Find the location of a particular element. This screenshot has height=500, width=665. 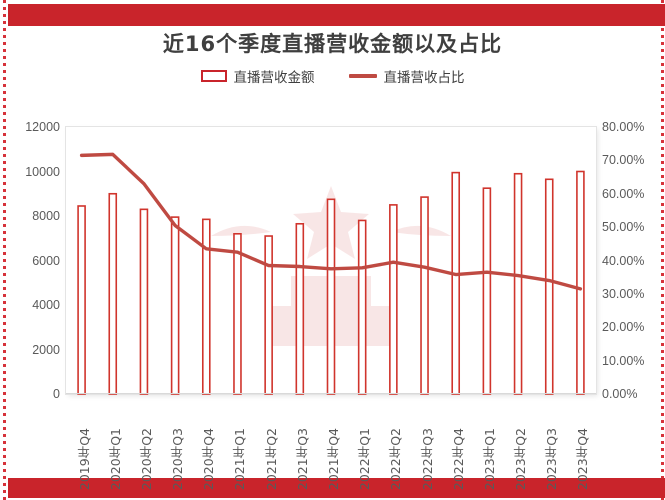

y-axis-right-tick-label: 40.00% is located at coordinates (623, 260).